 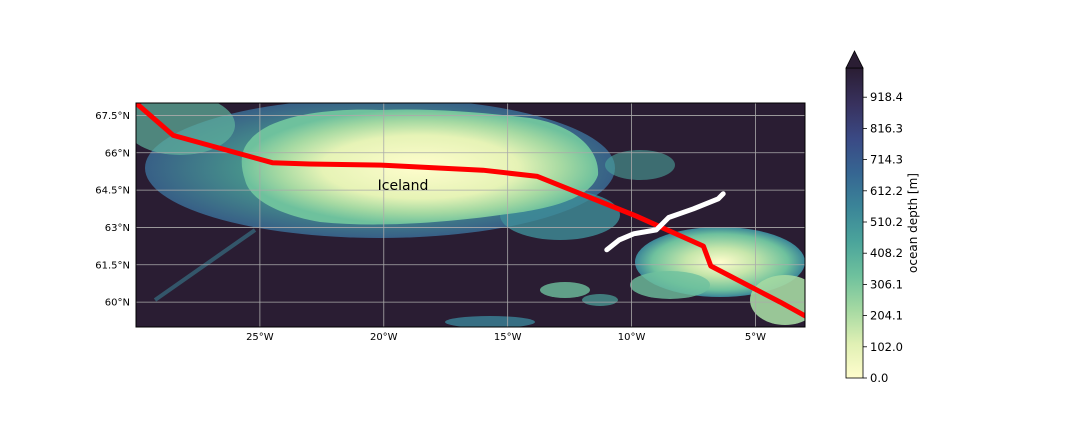 I want to click on colorbar-extend-arrow, so click(x=854, y=59).